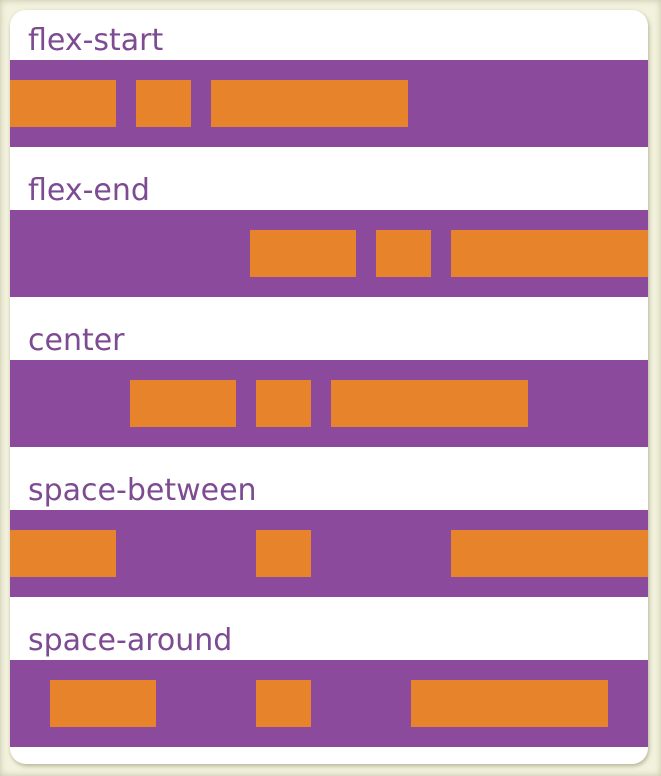 Image resolution: width=661 pixels, height=776 pixels. Describe the element at coordinates (130, 640) in the screenshot. I see `section-label: space-around` at that location.